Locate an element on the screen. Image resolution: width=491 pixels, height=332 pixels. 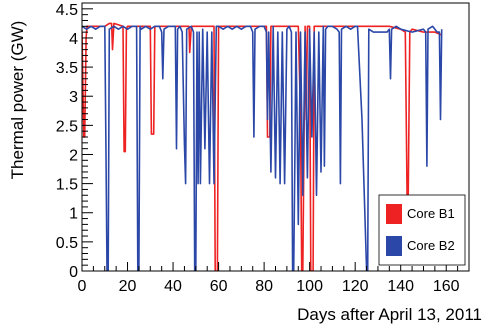
x-tick-label: 0 is located at coordinates (82, 286).